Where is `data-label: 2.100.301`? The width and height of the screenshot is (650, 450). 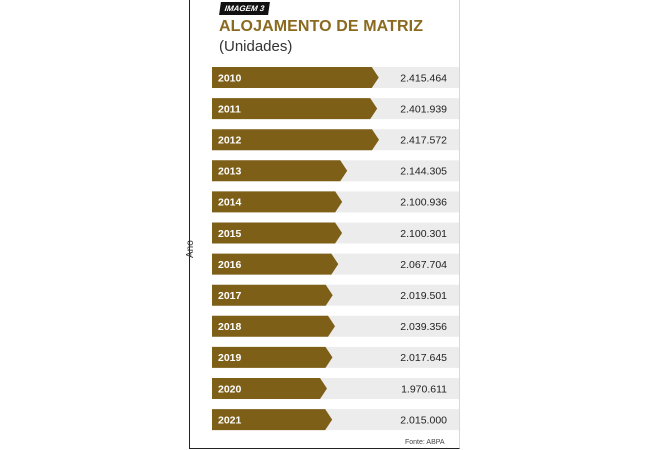
data-label: 2.100.301 is located at coordinates (423, 234).